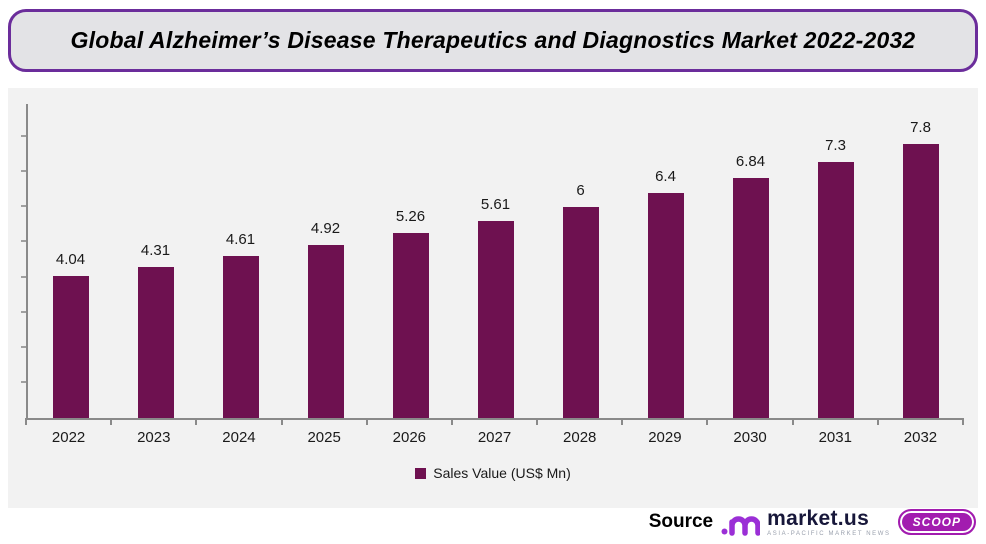 This screenshot has width=986, height=544. Describe the element at coordinates (920, 128) in the screenshot. I see `bar-value-label: 7.8` at that location.